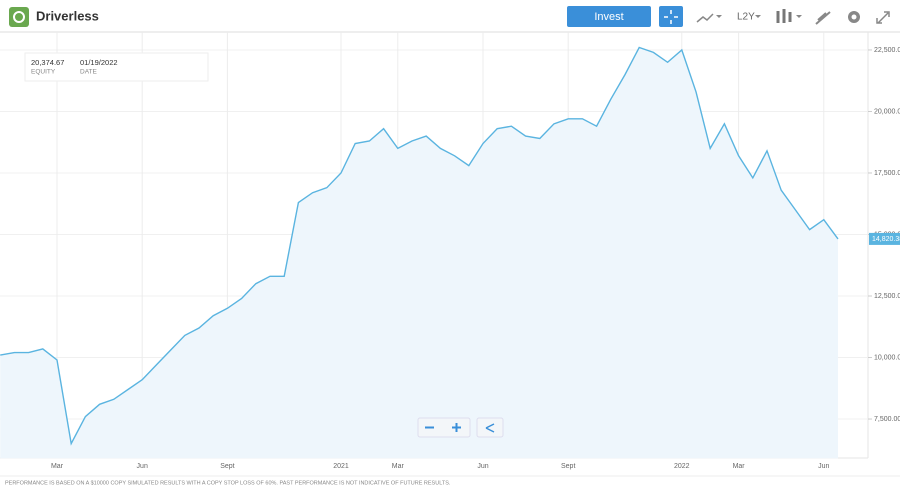 This screenshot has height=499, width=900. I want to click on logo, so click(19, 17).